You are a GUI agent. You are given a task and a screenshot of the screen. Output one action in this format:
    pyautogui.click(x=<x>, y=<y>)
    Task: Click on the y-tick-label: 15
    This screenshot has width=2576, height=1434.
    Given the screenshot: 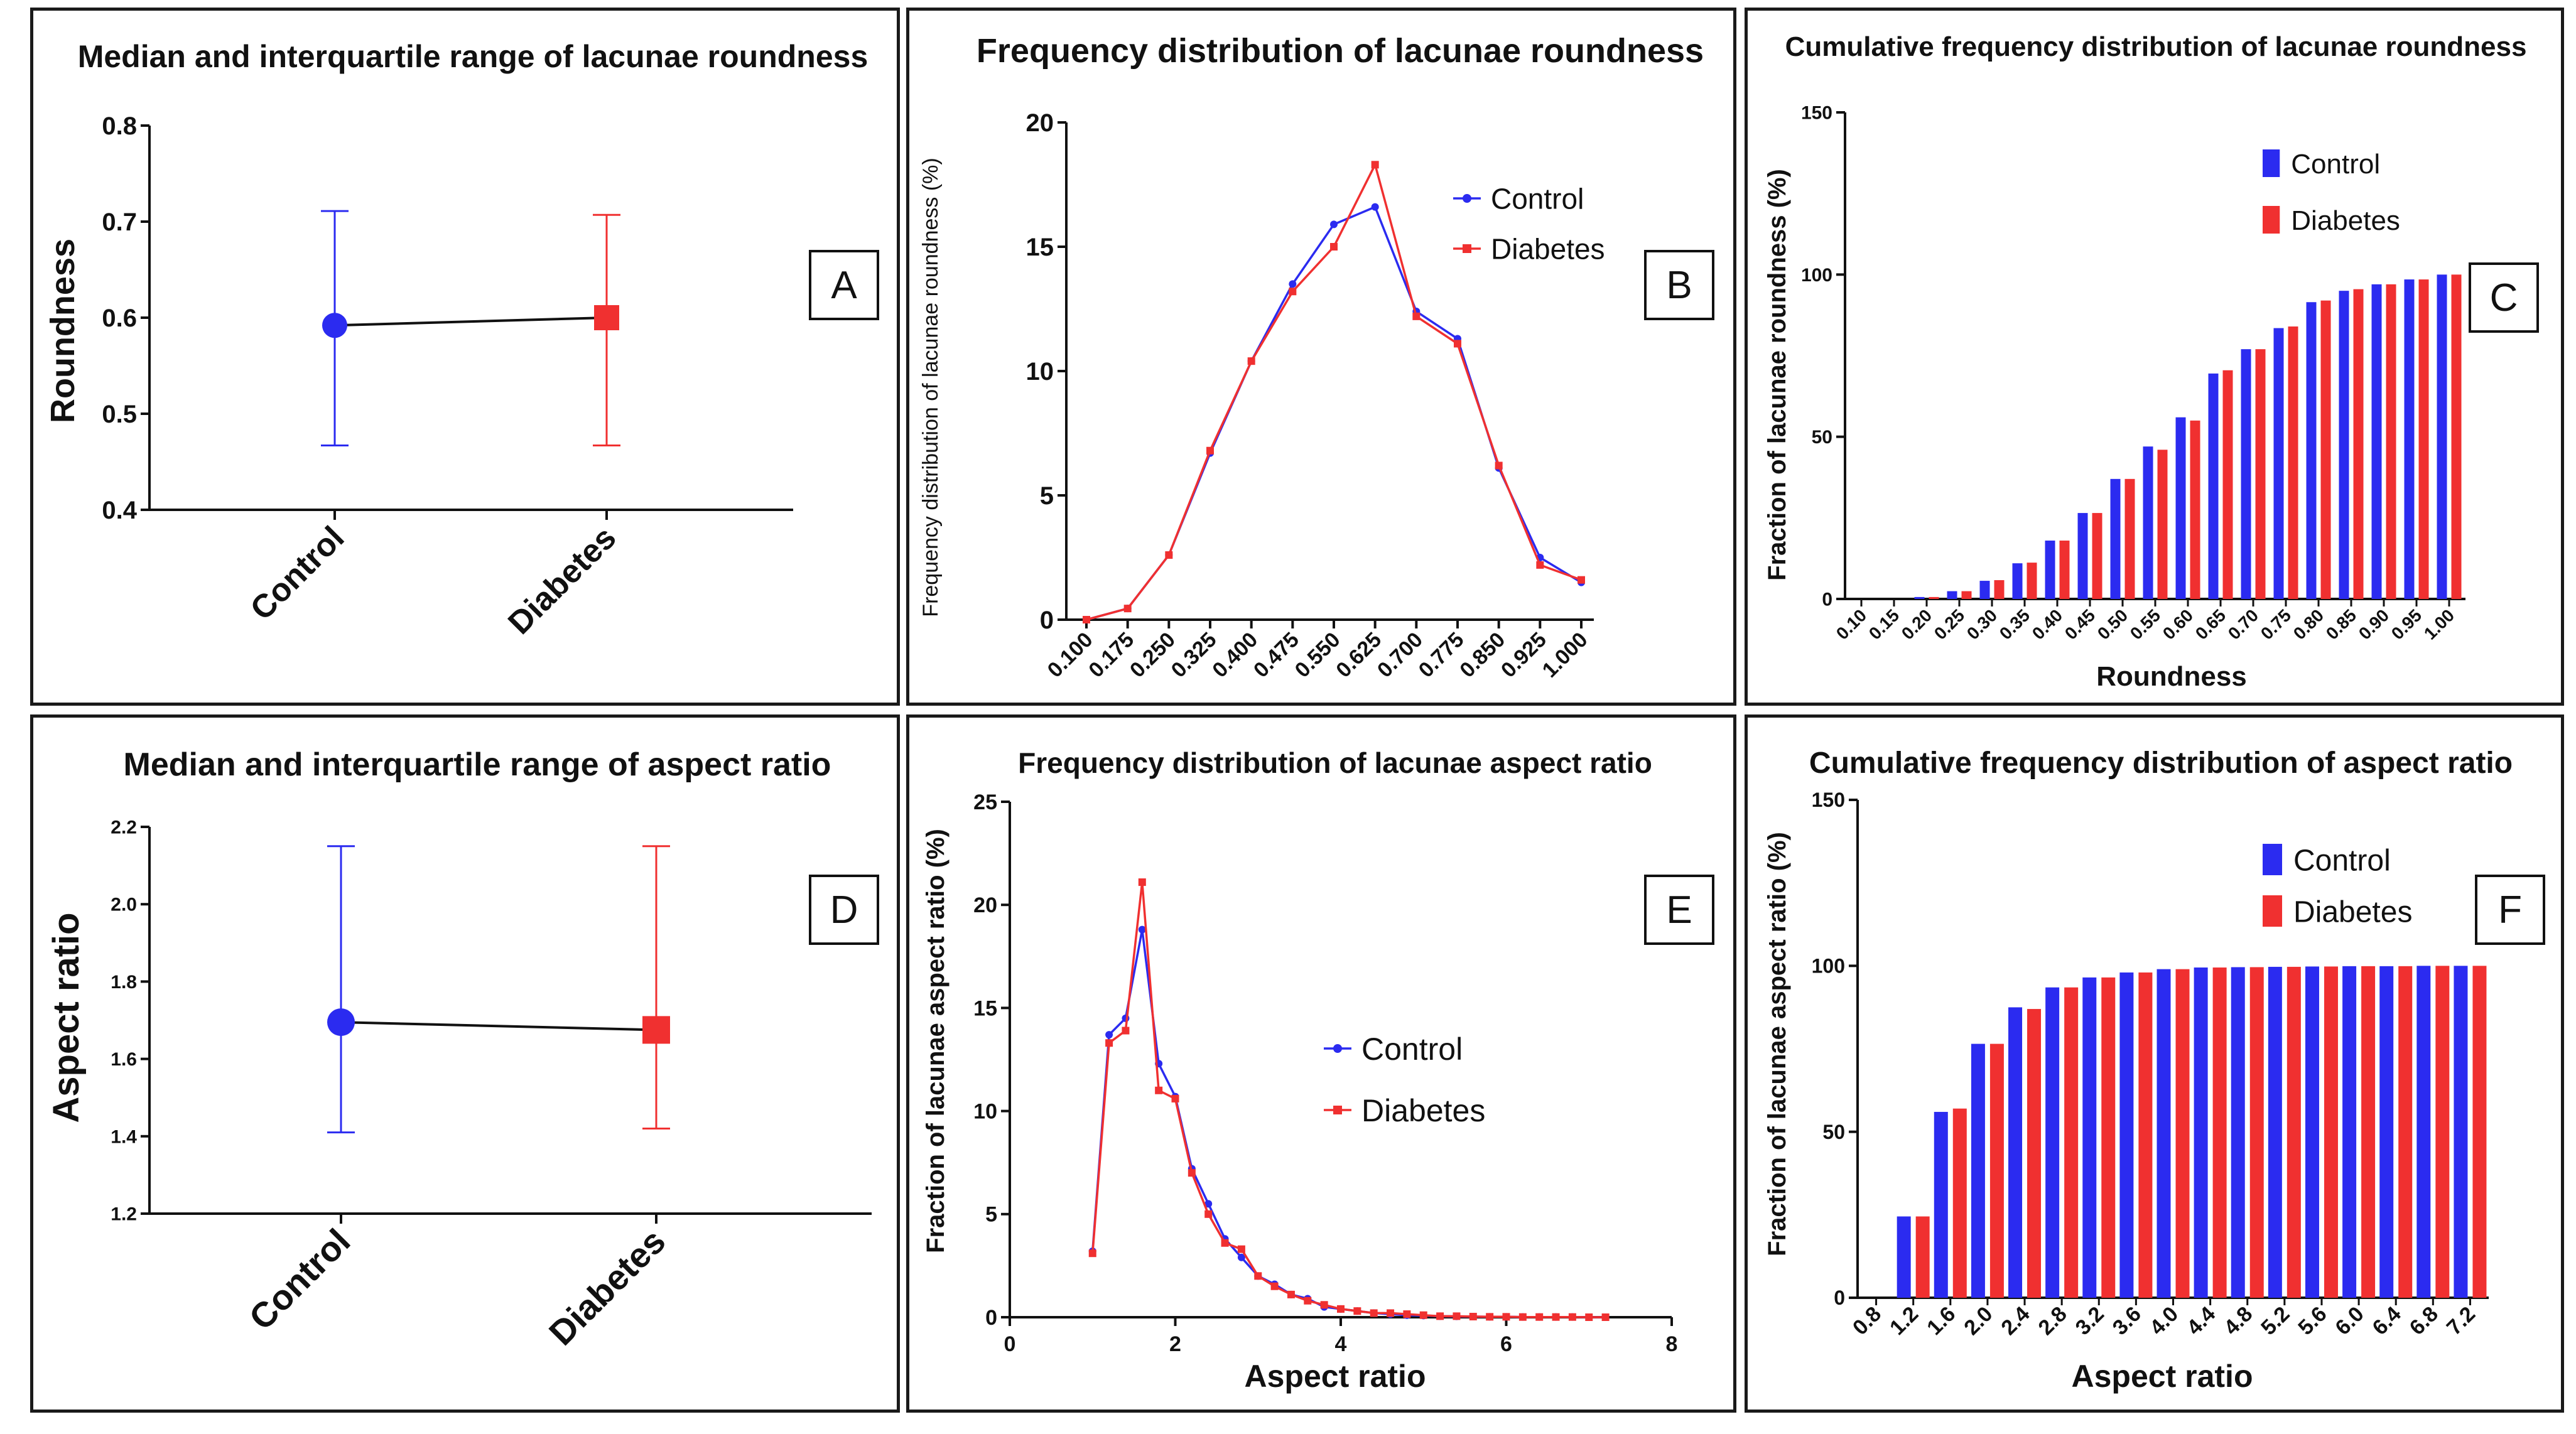 What is the action you would take?
    pyautogui.click(x=1040, y=247)
    